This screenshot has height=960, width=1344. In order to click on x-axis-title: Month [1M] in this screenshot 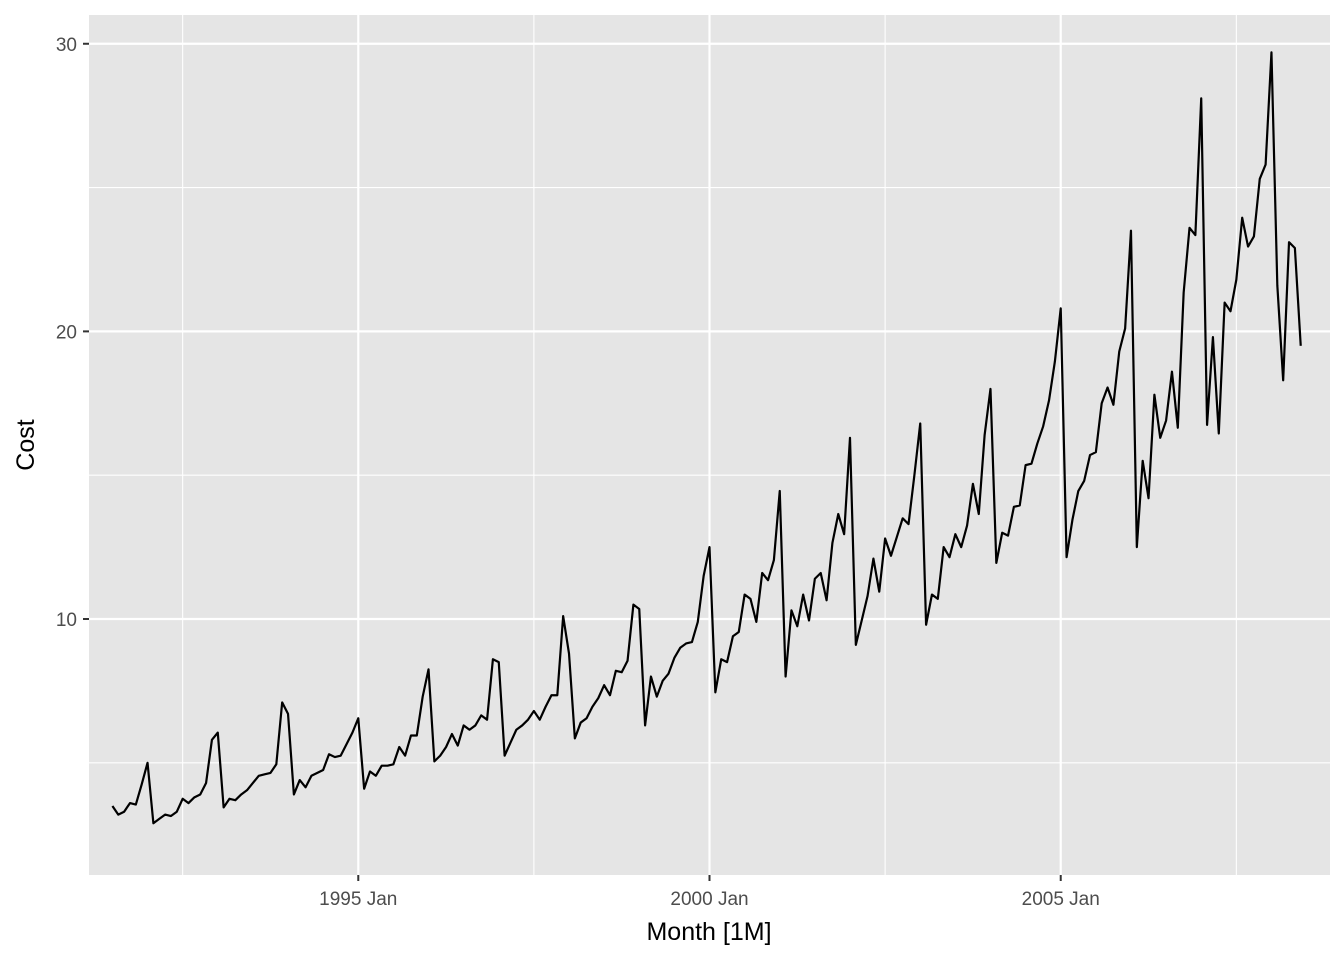, I will do `click(708, 932)`.